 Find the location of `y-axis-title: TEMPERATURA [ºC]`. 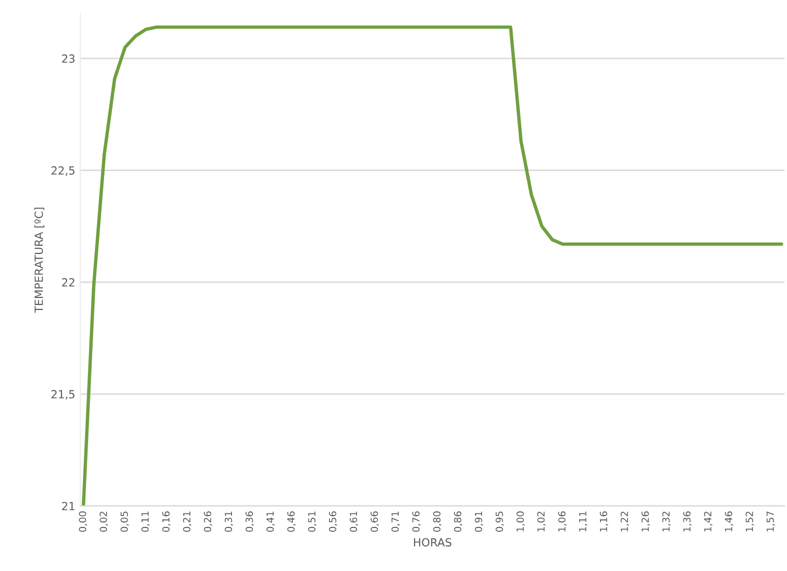

y-axis-title: TEMPERATURA [ºC] is located at coordinates (39, 260).